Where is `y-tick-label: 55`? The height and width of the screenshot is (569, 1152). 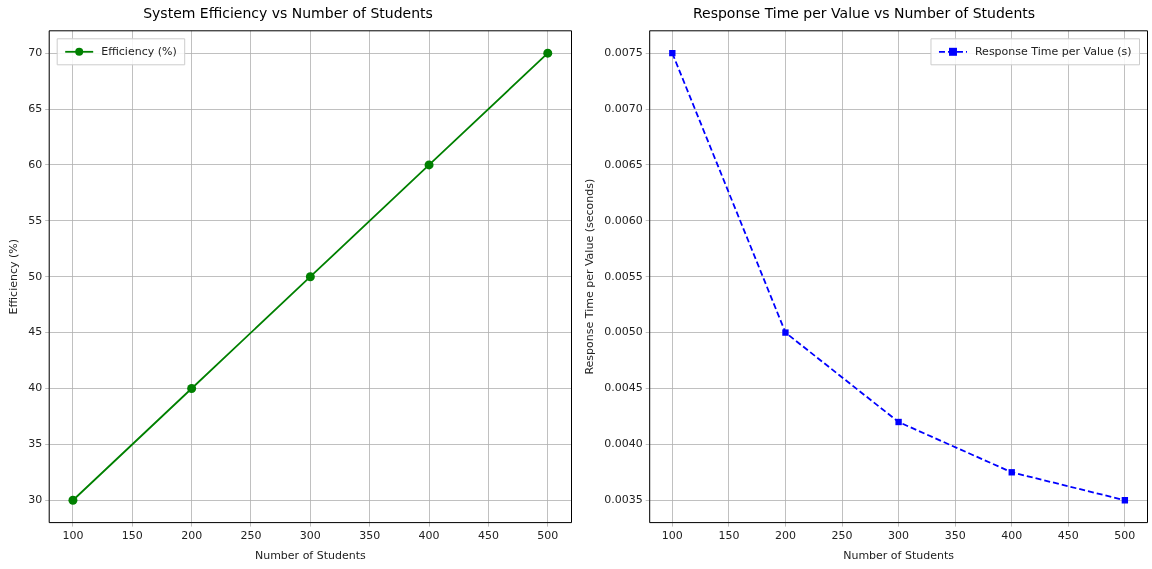 y-tick-label: 55 is located at coordinates (35, 220).